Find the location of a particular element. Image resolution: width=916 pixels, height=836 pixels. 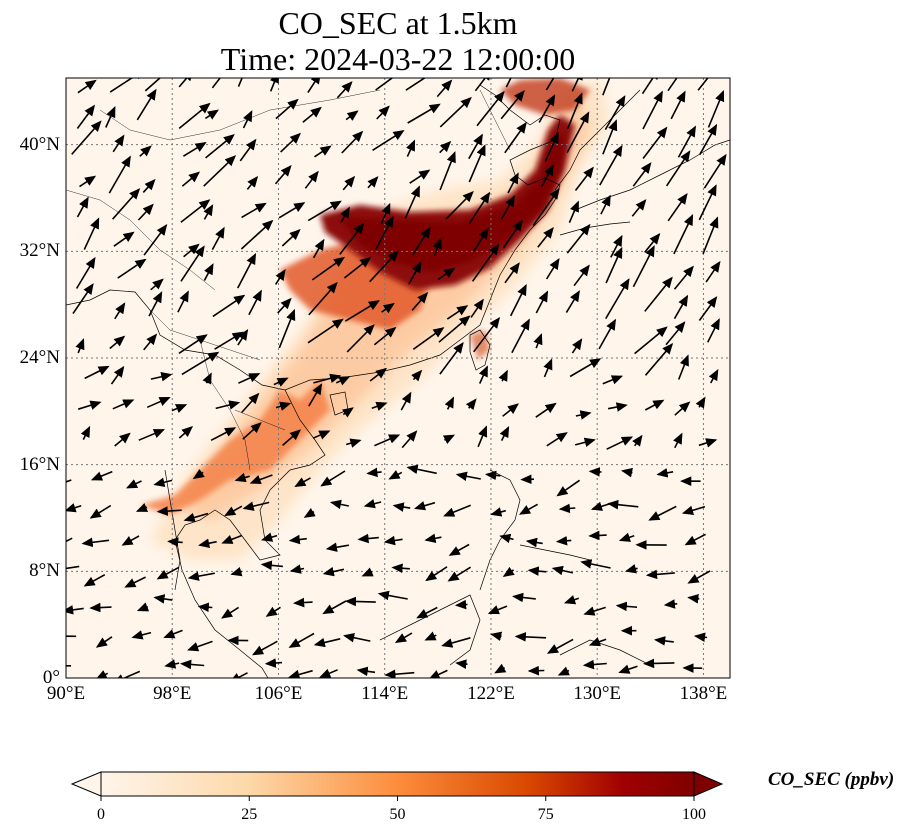

colorbar-tick-label: 50 is located at coordinates (397, 814).